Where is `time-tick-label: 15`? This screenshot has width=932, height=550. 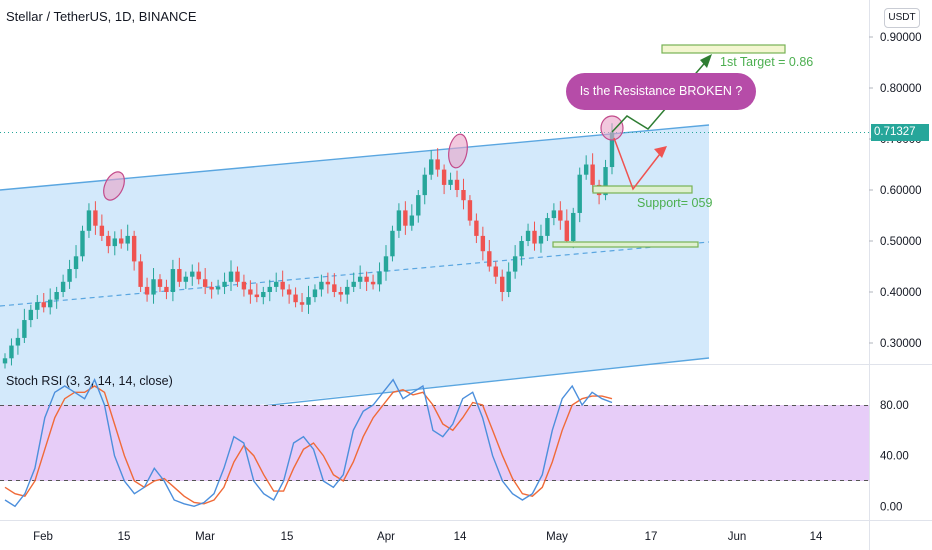
time-tick-label: 15 is located at coordinates (124, 537).